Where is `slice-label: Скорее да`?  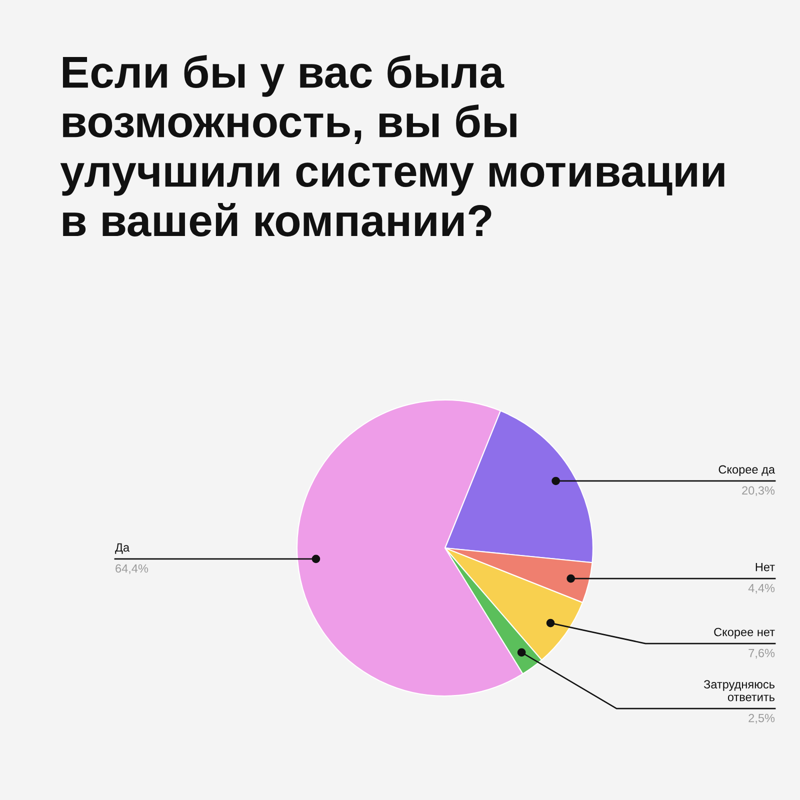
slice-label: Скорее да is located at coordinates (747, 470).